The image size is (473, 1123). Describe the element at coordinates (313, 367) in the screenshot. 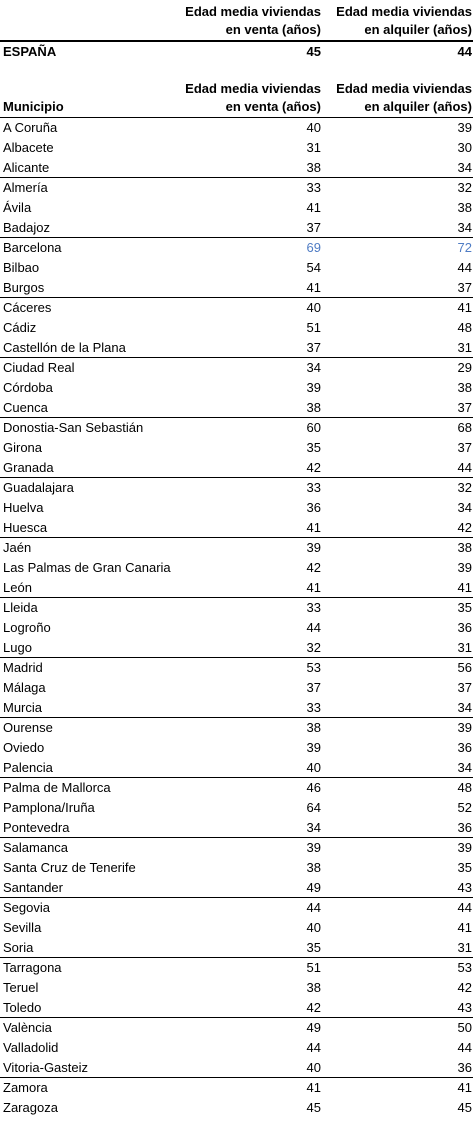

I see `row-sale-age: 34` at that location.